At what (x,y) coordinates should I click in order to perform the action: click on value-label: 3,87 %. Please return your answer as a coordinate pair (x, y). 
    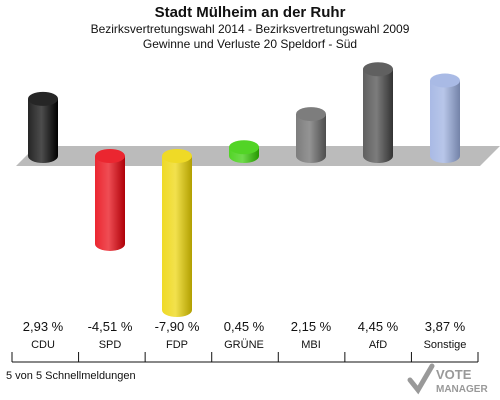
    Looking at the image, I should click on (445, 326).